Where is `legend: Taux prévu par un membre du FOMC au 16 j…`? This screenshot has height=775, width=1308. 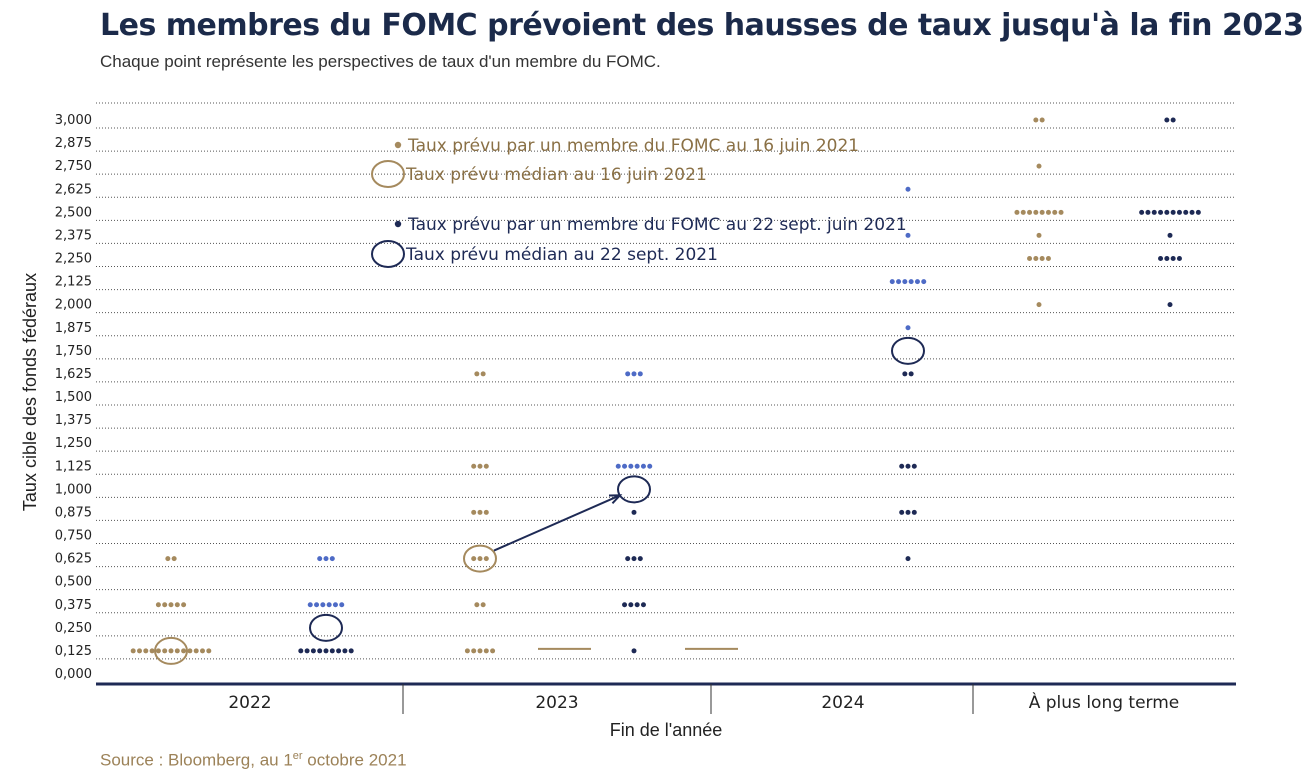 legend: Taux prévu par un membre du FOMC au 16 j… is located at coordinates (639, 202).